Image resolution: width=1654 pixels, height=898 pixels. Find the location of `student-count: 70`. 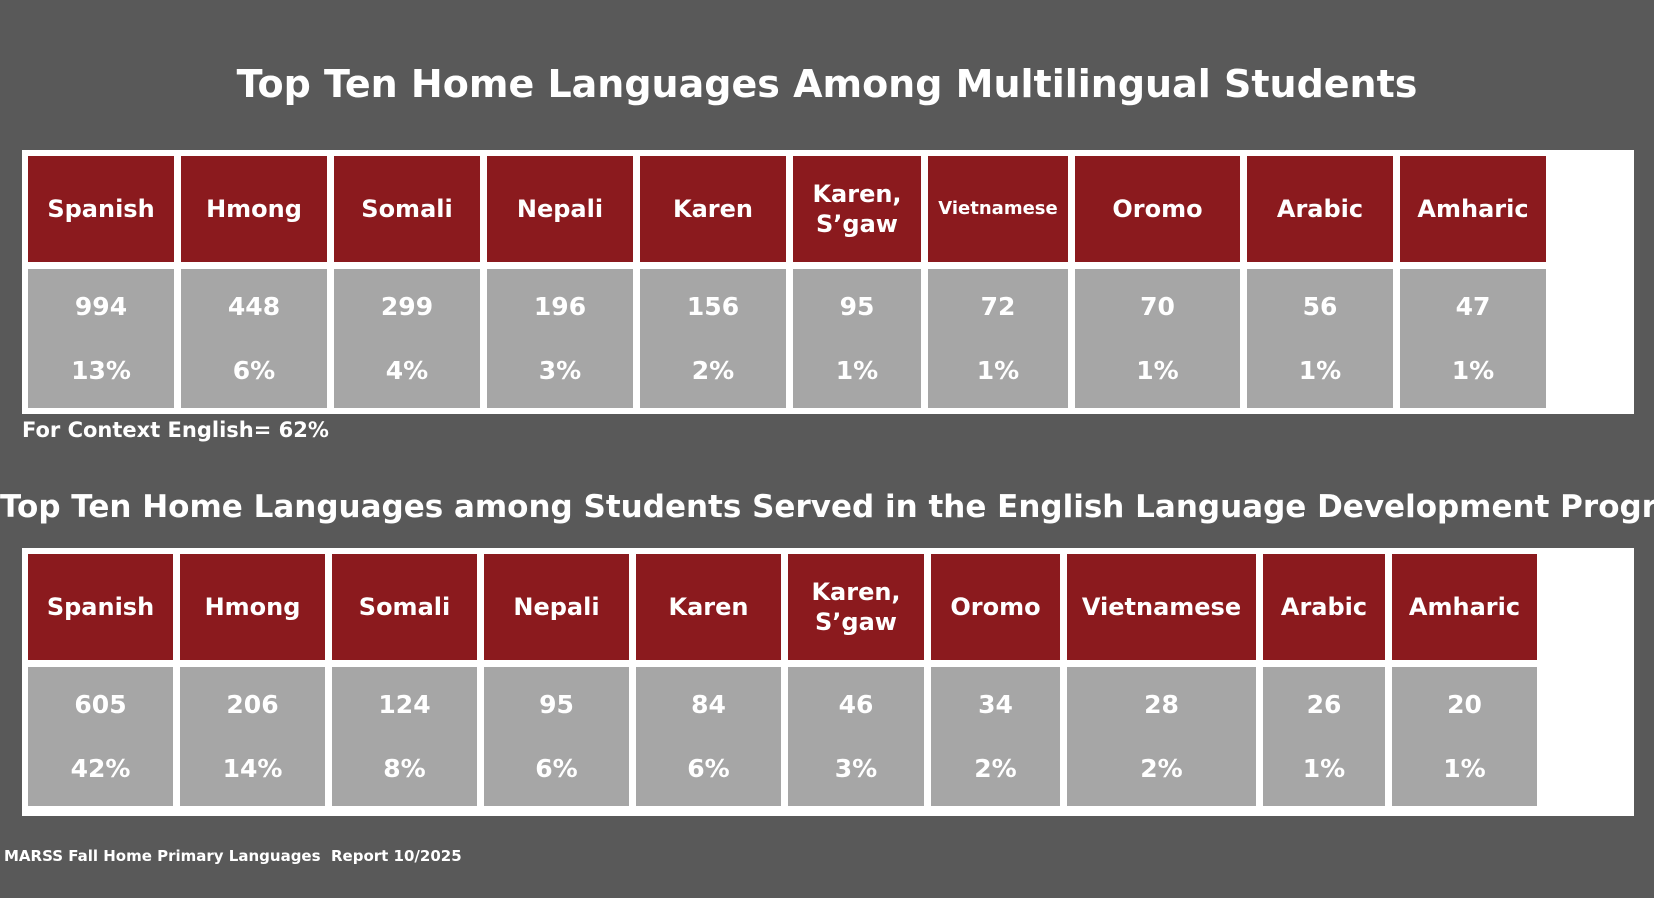

student-count: 70 is located at coordinates (1157, 306).